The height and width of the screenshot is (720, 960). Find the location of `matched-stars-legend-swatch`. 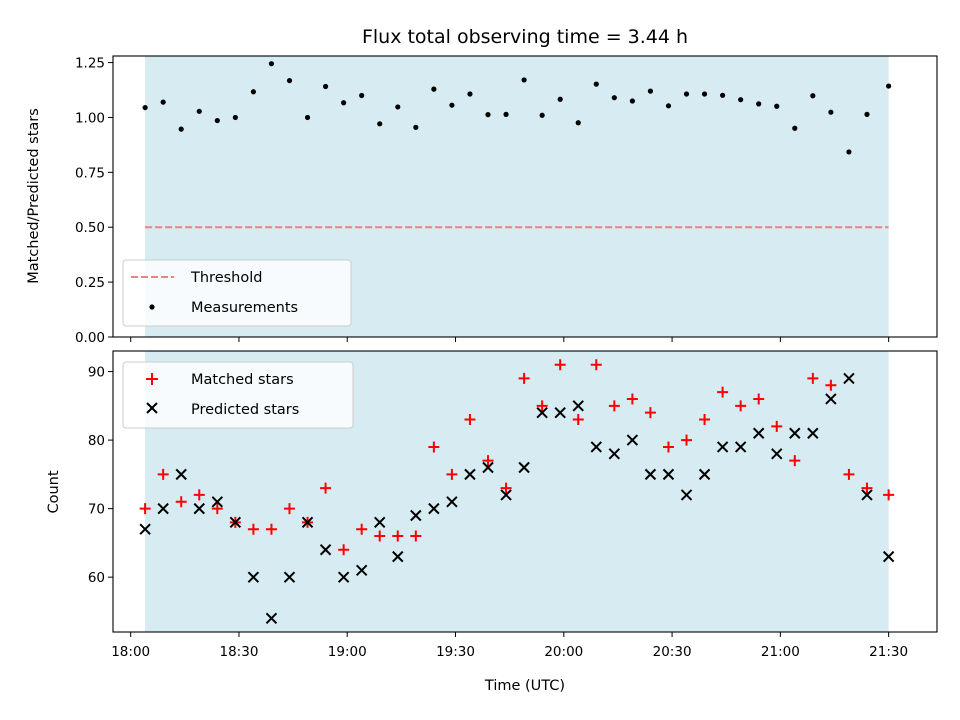

matched-stars-legend-swatch is located at coordinates (152, 379).